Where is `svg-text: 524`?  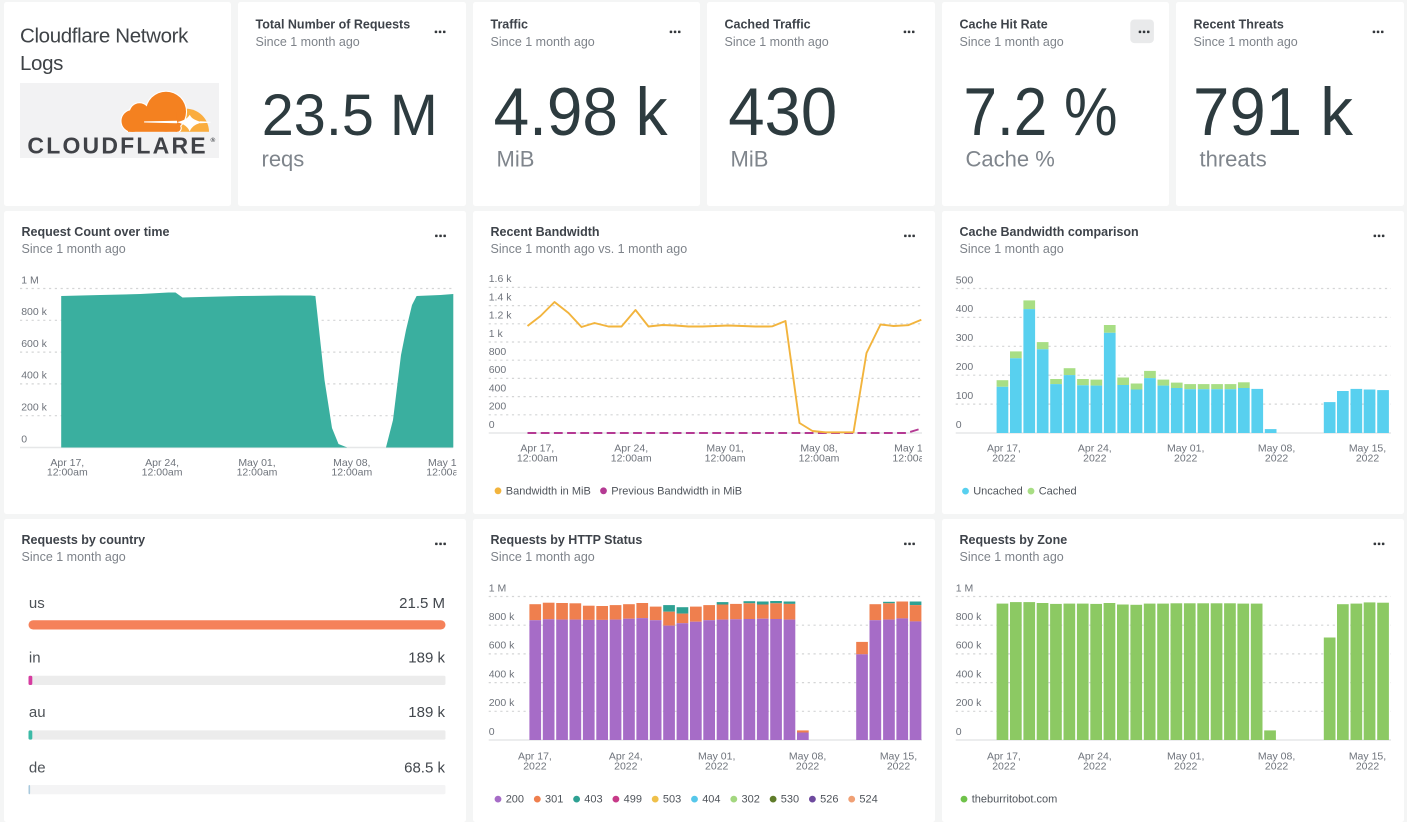 svg-text: 524 is located at coordinates (868, 800).